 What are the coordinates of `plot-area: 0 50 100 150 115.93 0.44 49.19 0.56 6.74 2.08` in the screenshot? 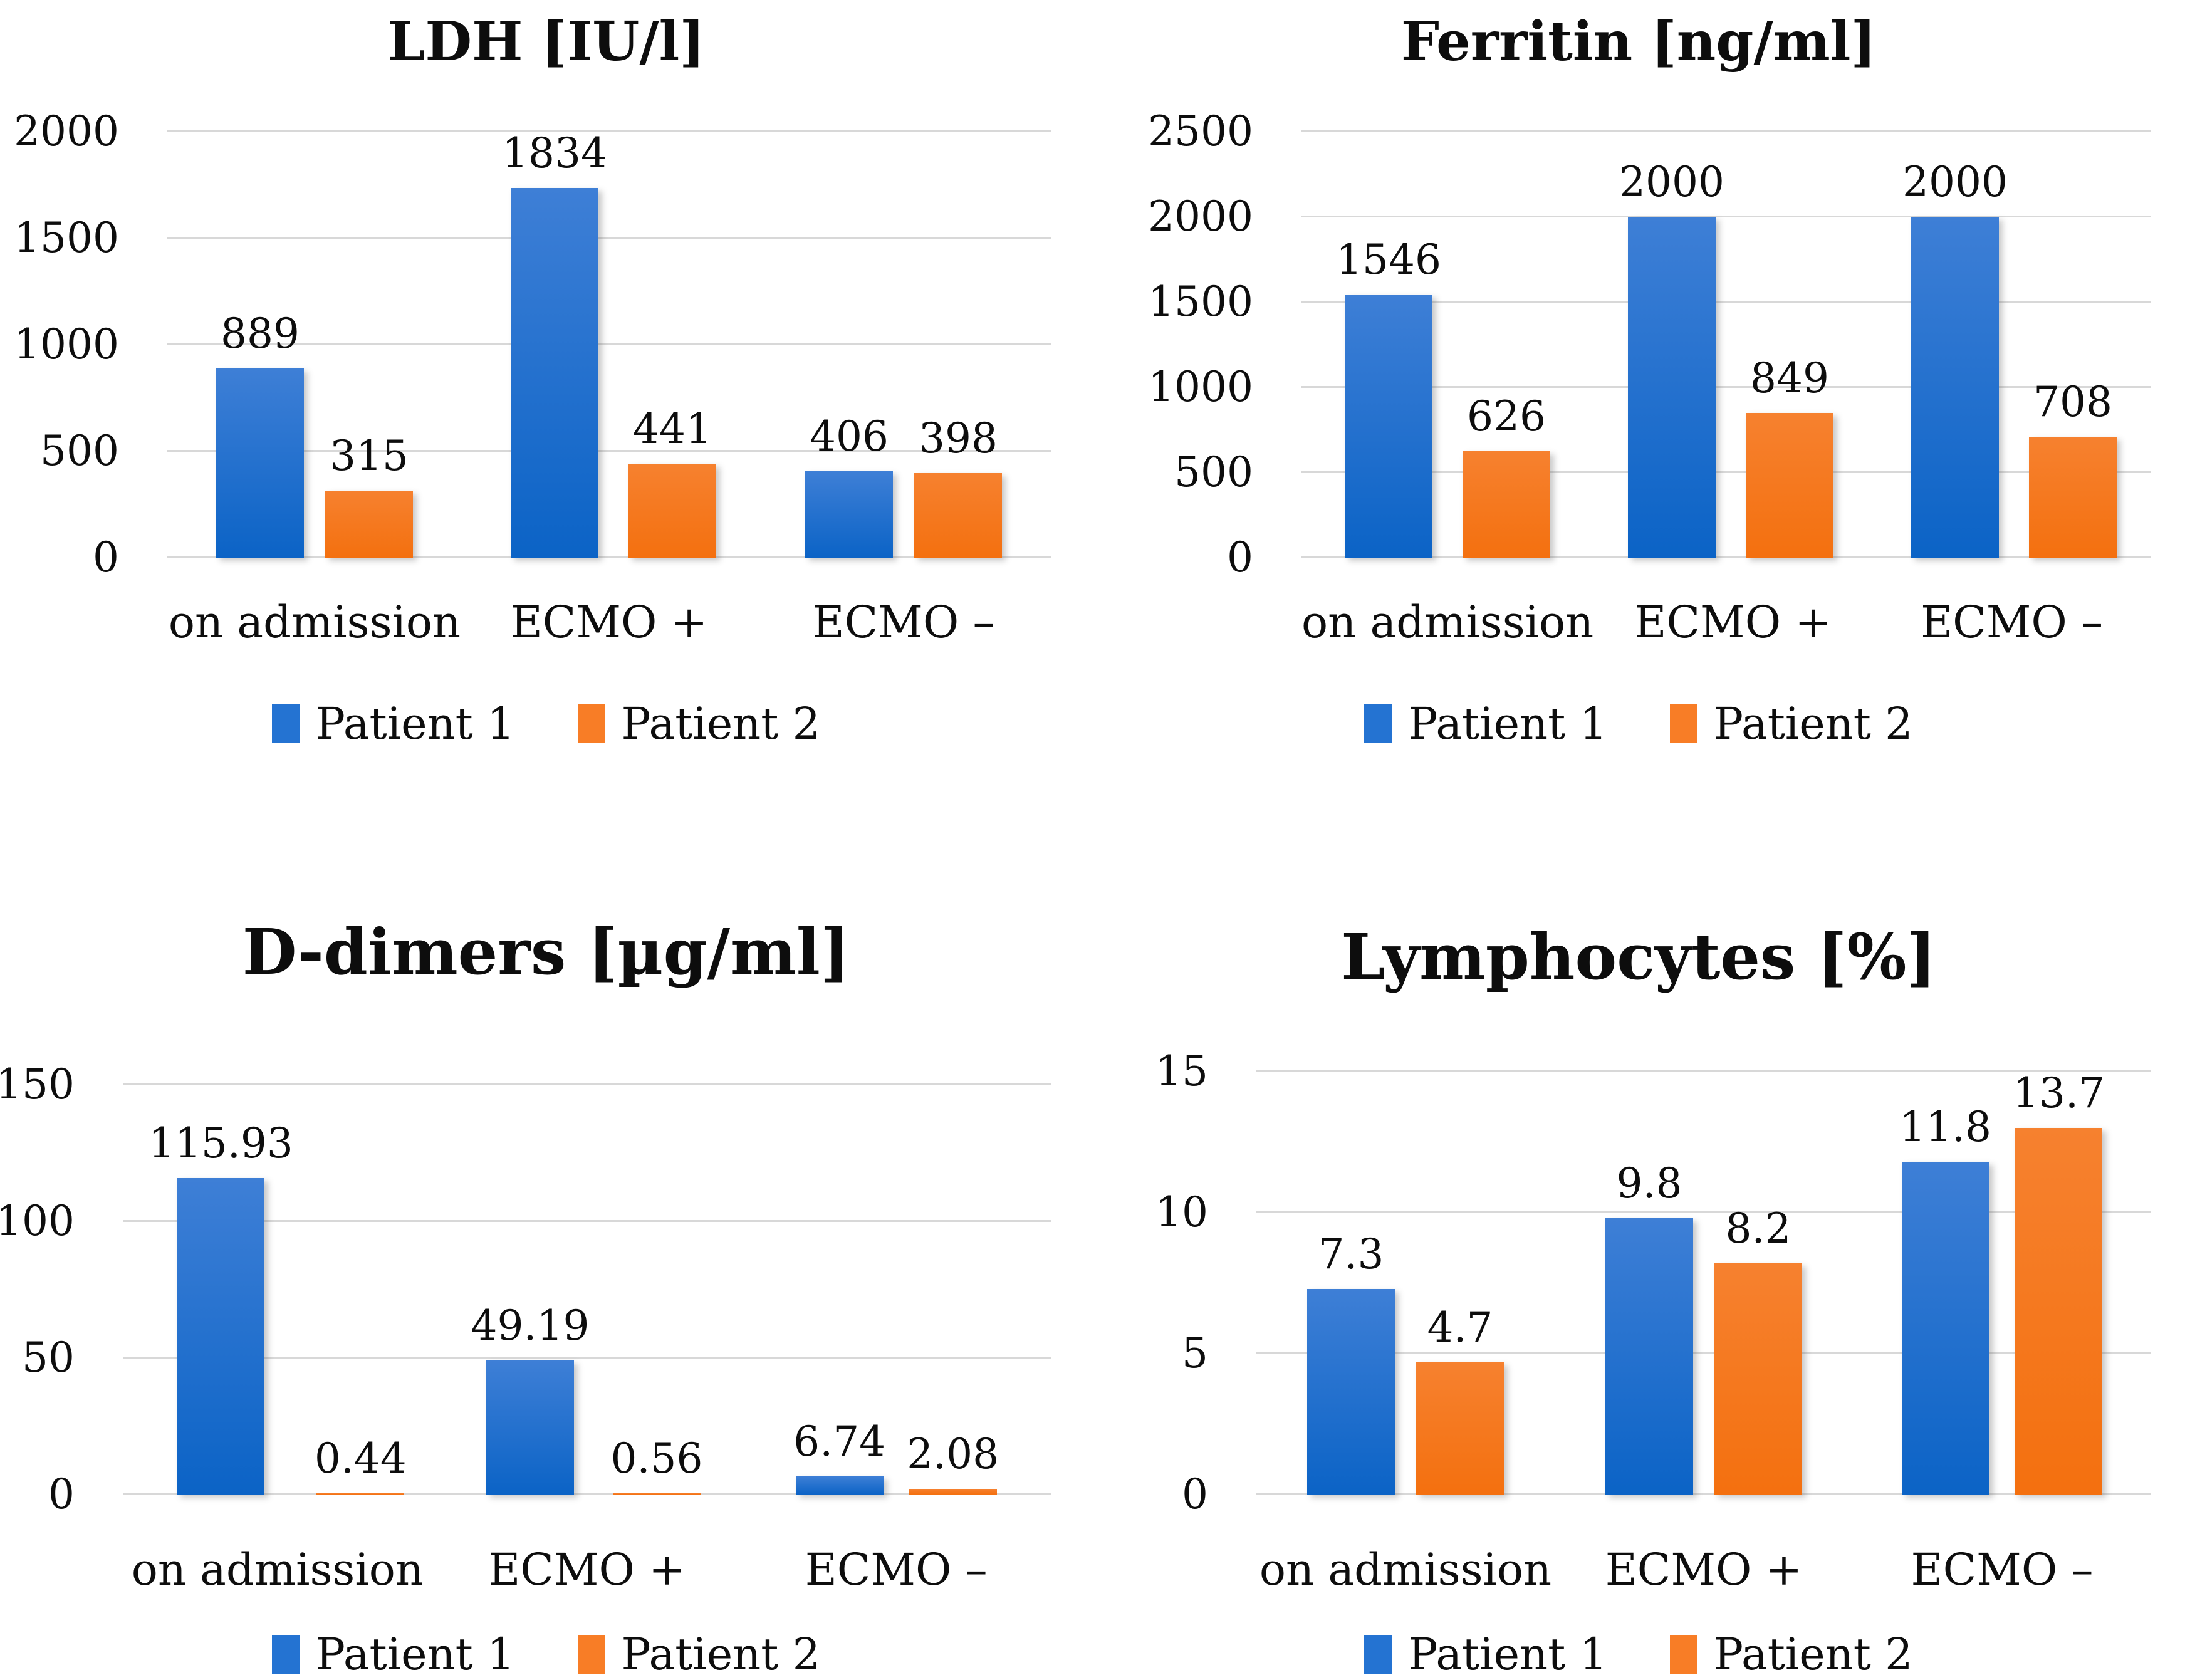 It's located at (525, 1290).